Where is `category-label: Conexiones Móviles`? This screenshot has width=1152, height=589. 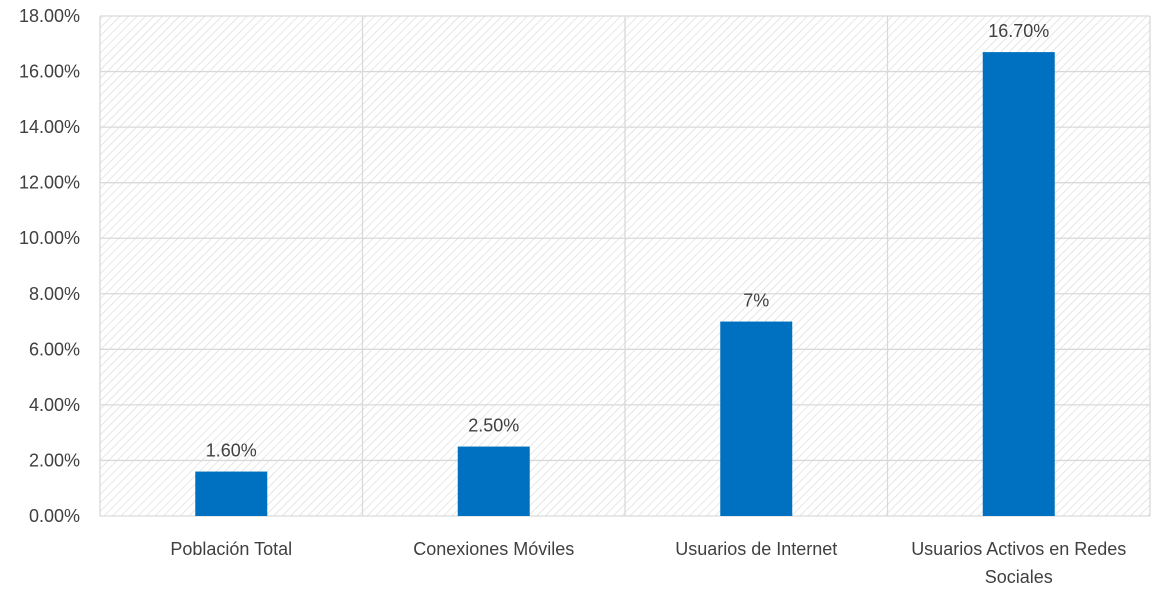
category-label: Conexiones Móviles is located at coordinates (493, 549).